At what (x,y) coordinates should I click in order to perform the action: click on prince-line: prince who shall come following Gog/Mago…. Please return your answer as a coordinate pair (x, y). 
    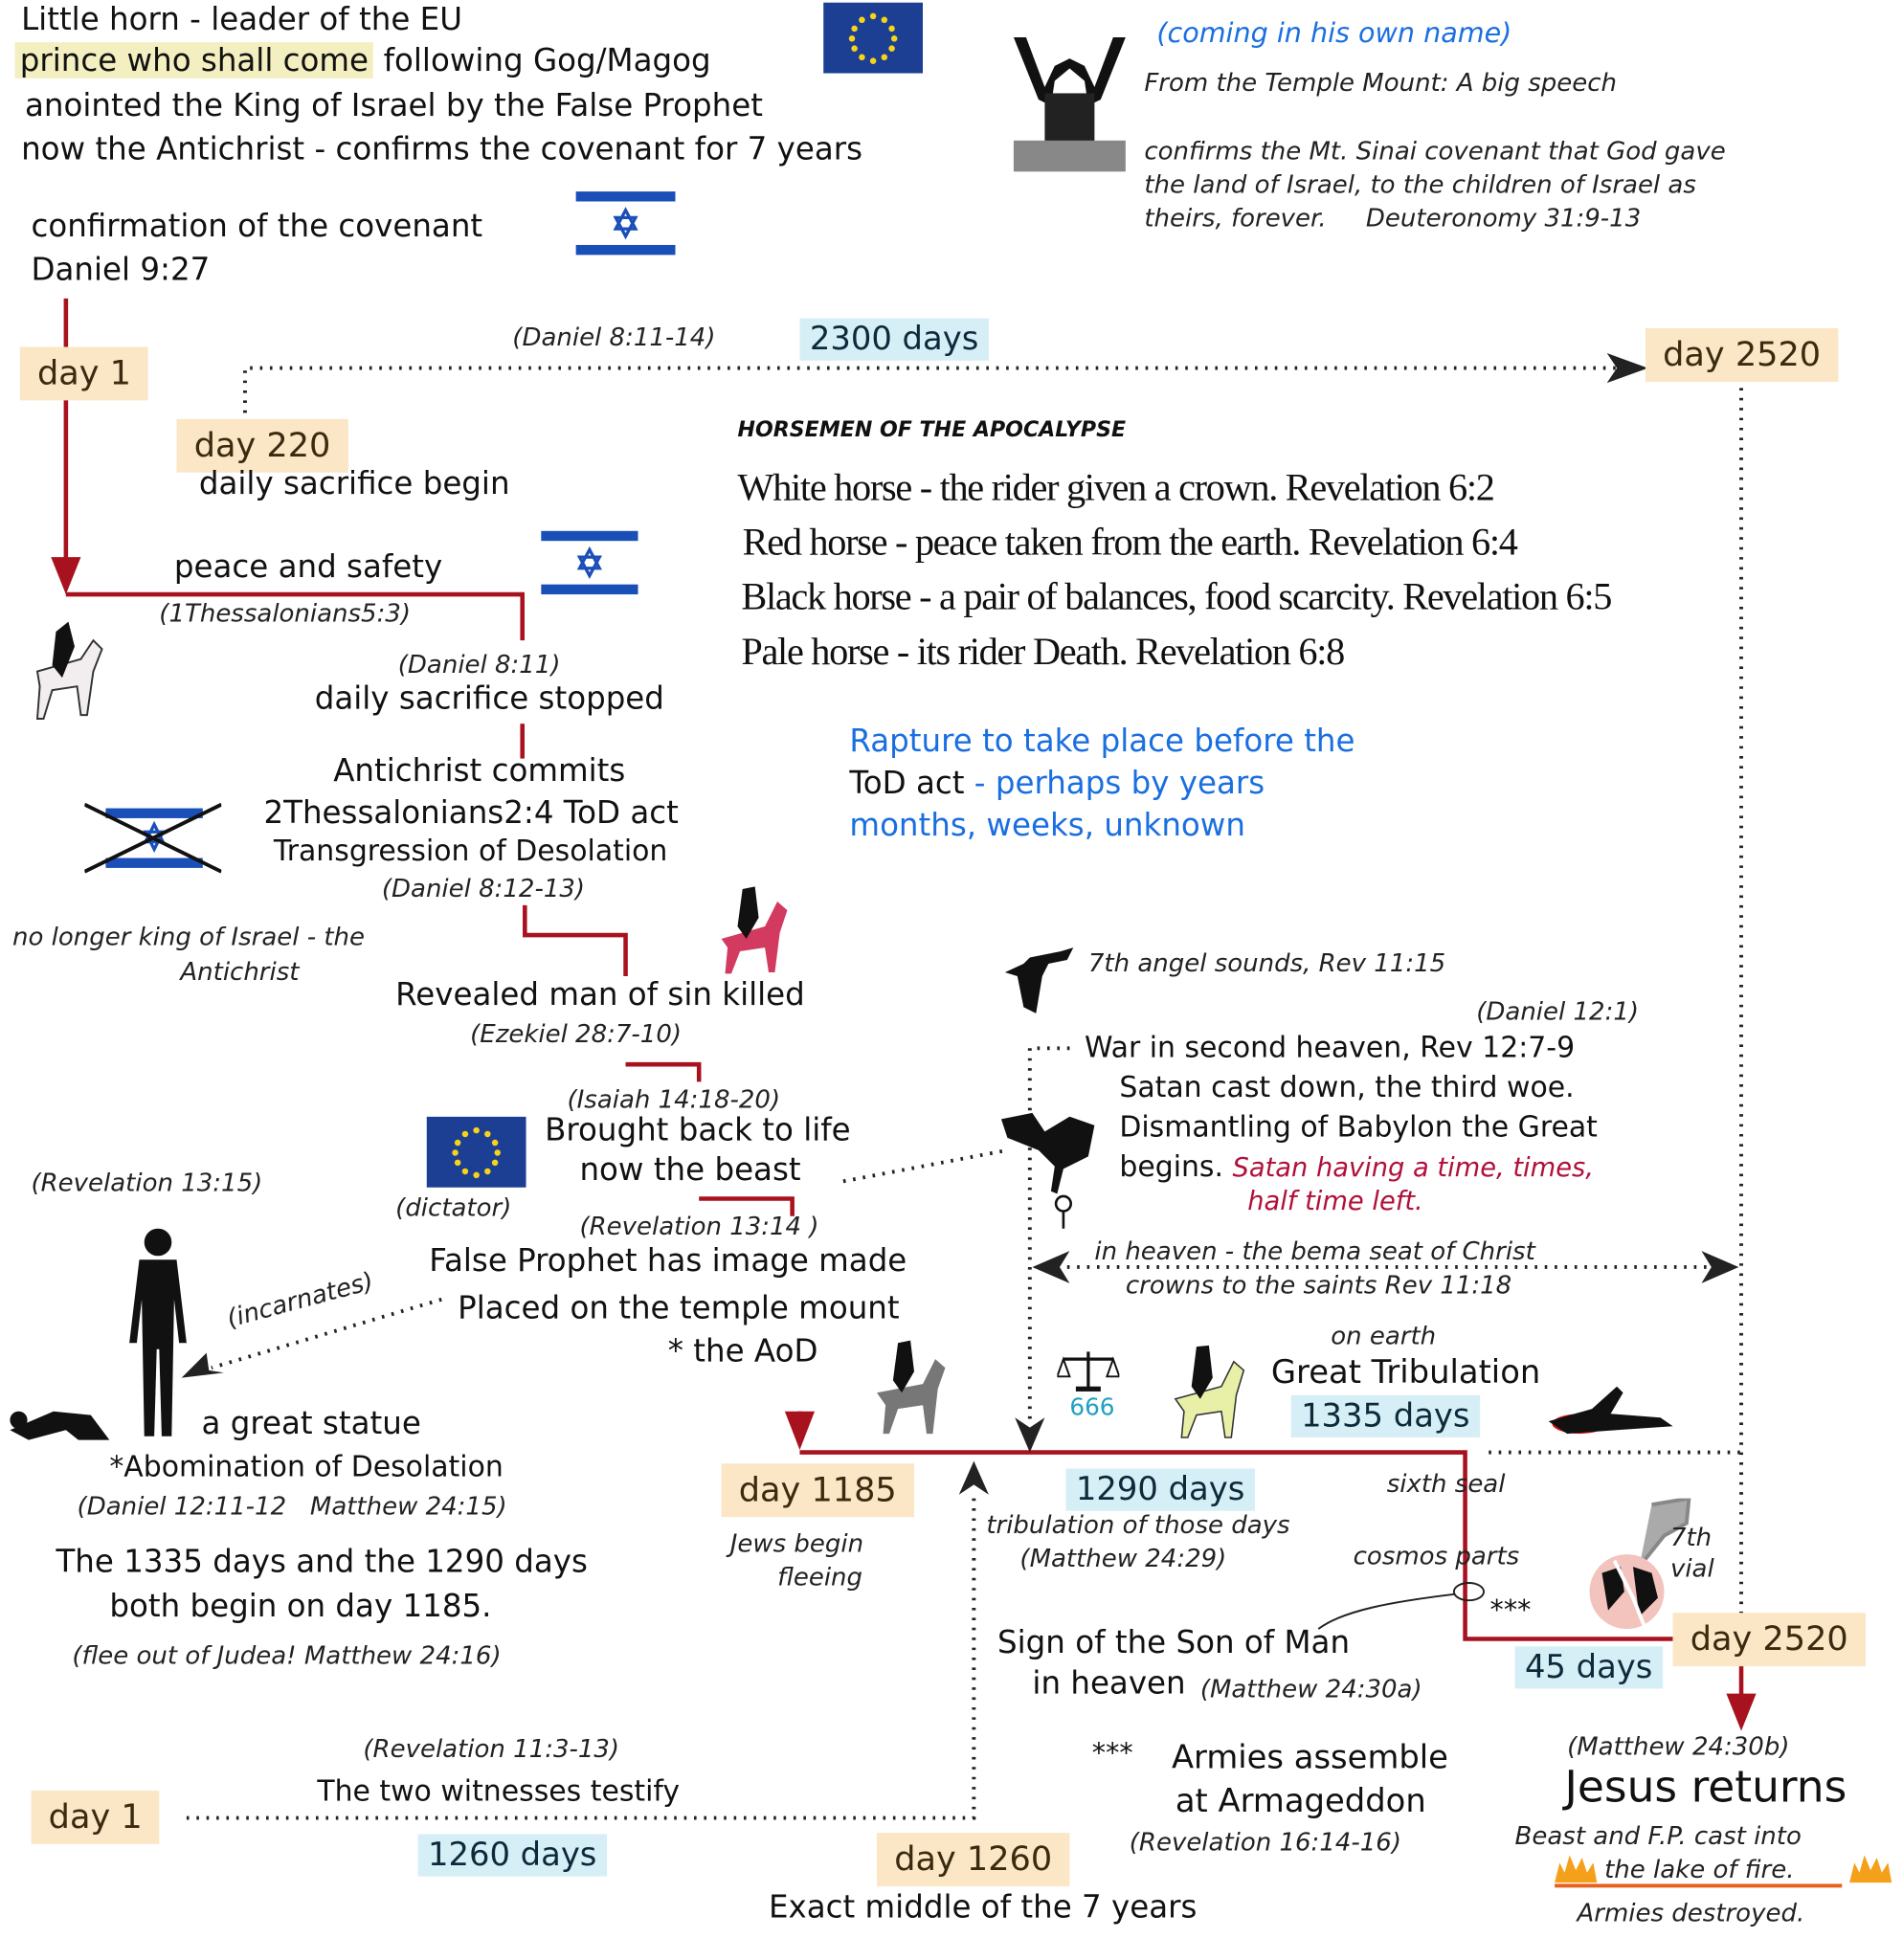
    Looking at the image, I should click on (362, 60).